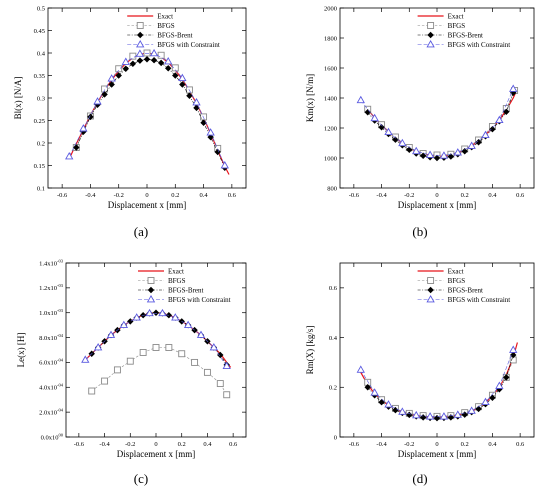 The image size is (550, 493). Describe the element at coordinates (52, 436) in the screenshot. I see `y-tick-label: 0.0x1000` at that location.